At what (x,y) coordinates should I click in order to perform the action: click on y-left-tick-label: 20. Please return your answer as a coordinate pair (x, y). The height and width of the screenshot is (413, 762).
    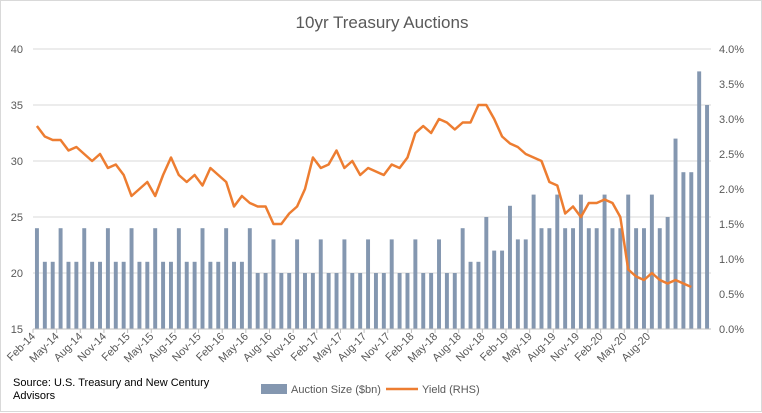
    Looking at the image, I should click on (17, 274).